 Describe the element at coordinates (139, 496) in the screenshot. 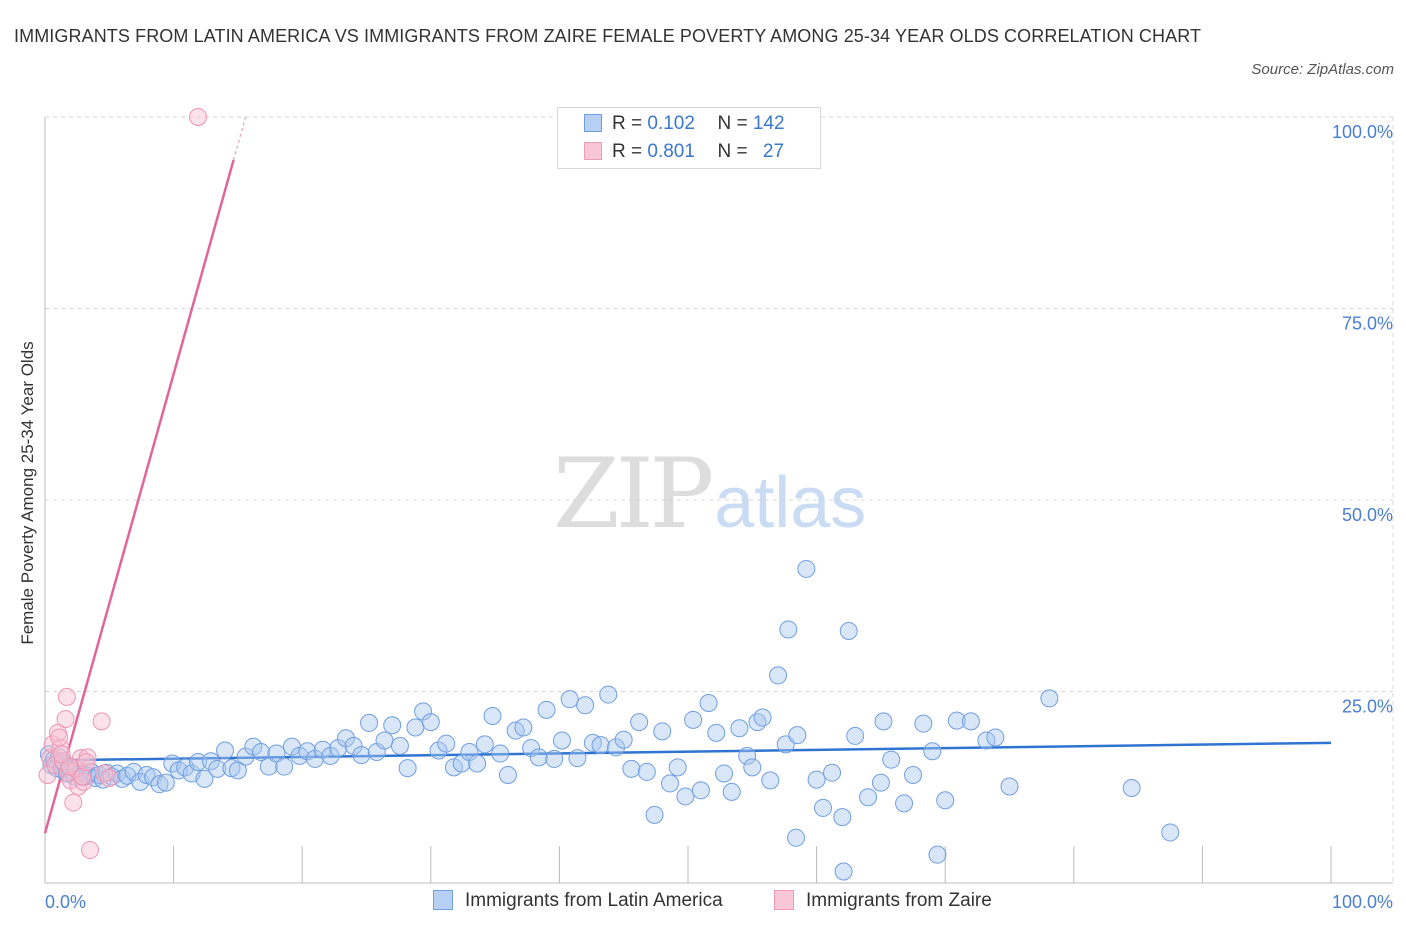

I see `trend-line-zaire` at that location.